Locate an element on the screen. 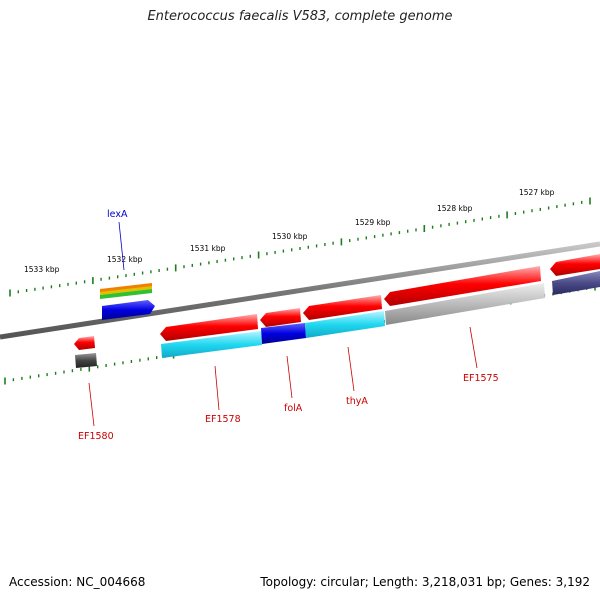 This screenshot has height=600, width=600. gene-label-ef1578: EF1578 is located at coordinates (223, 419).